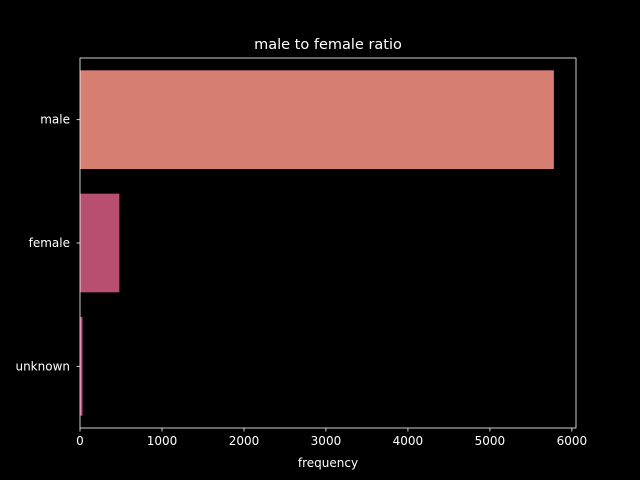  I want to click on x-tick-label-2000: 2000, so click(244, 441).